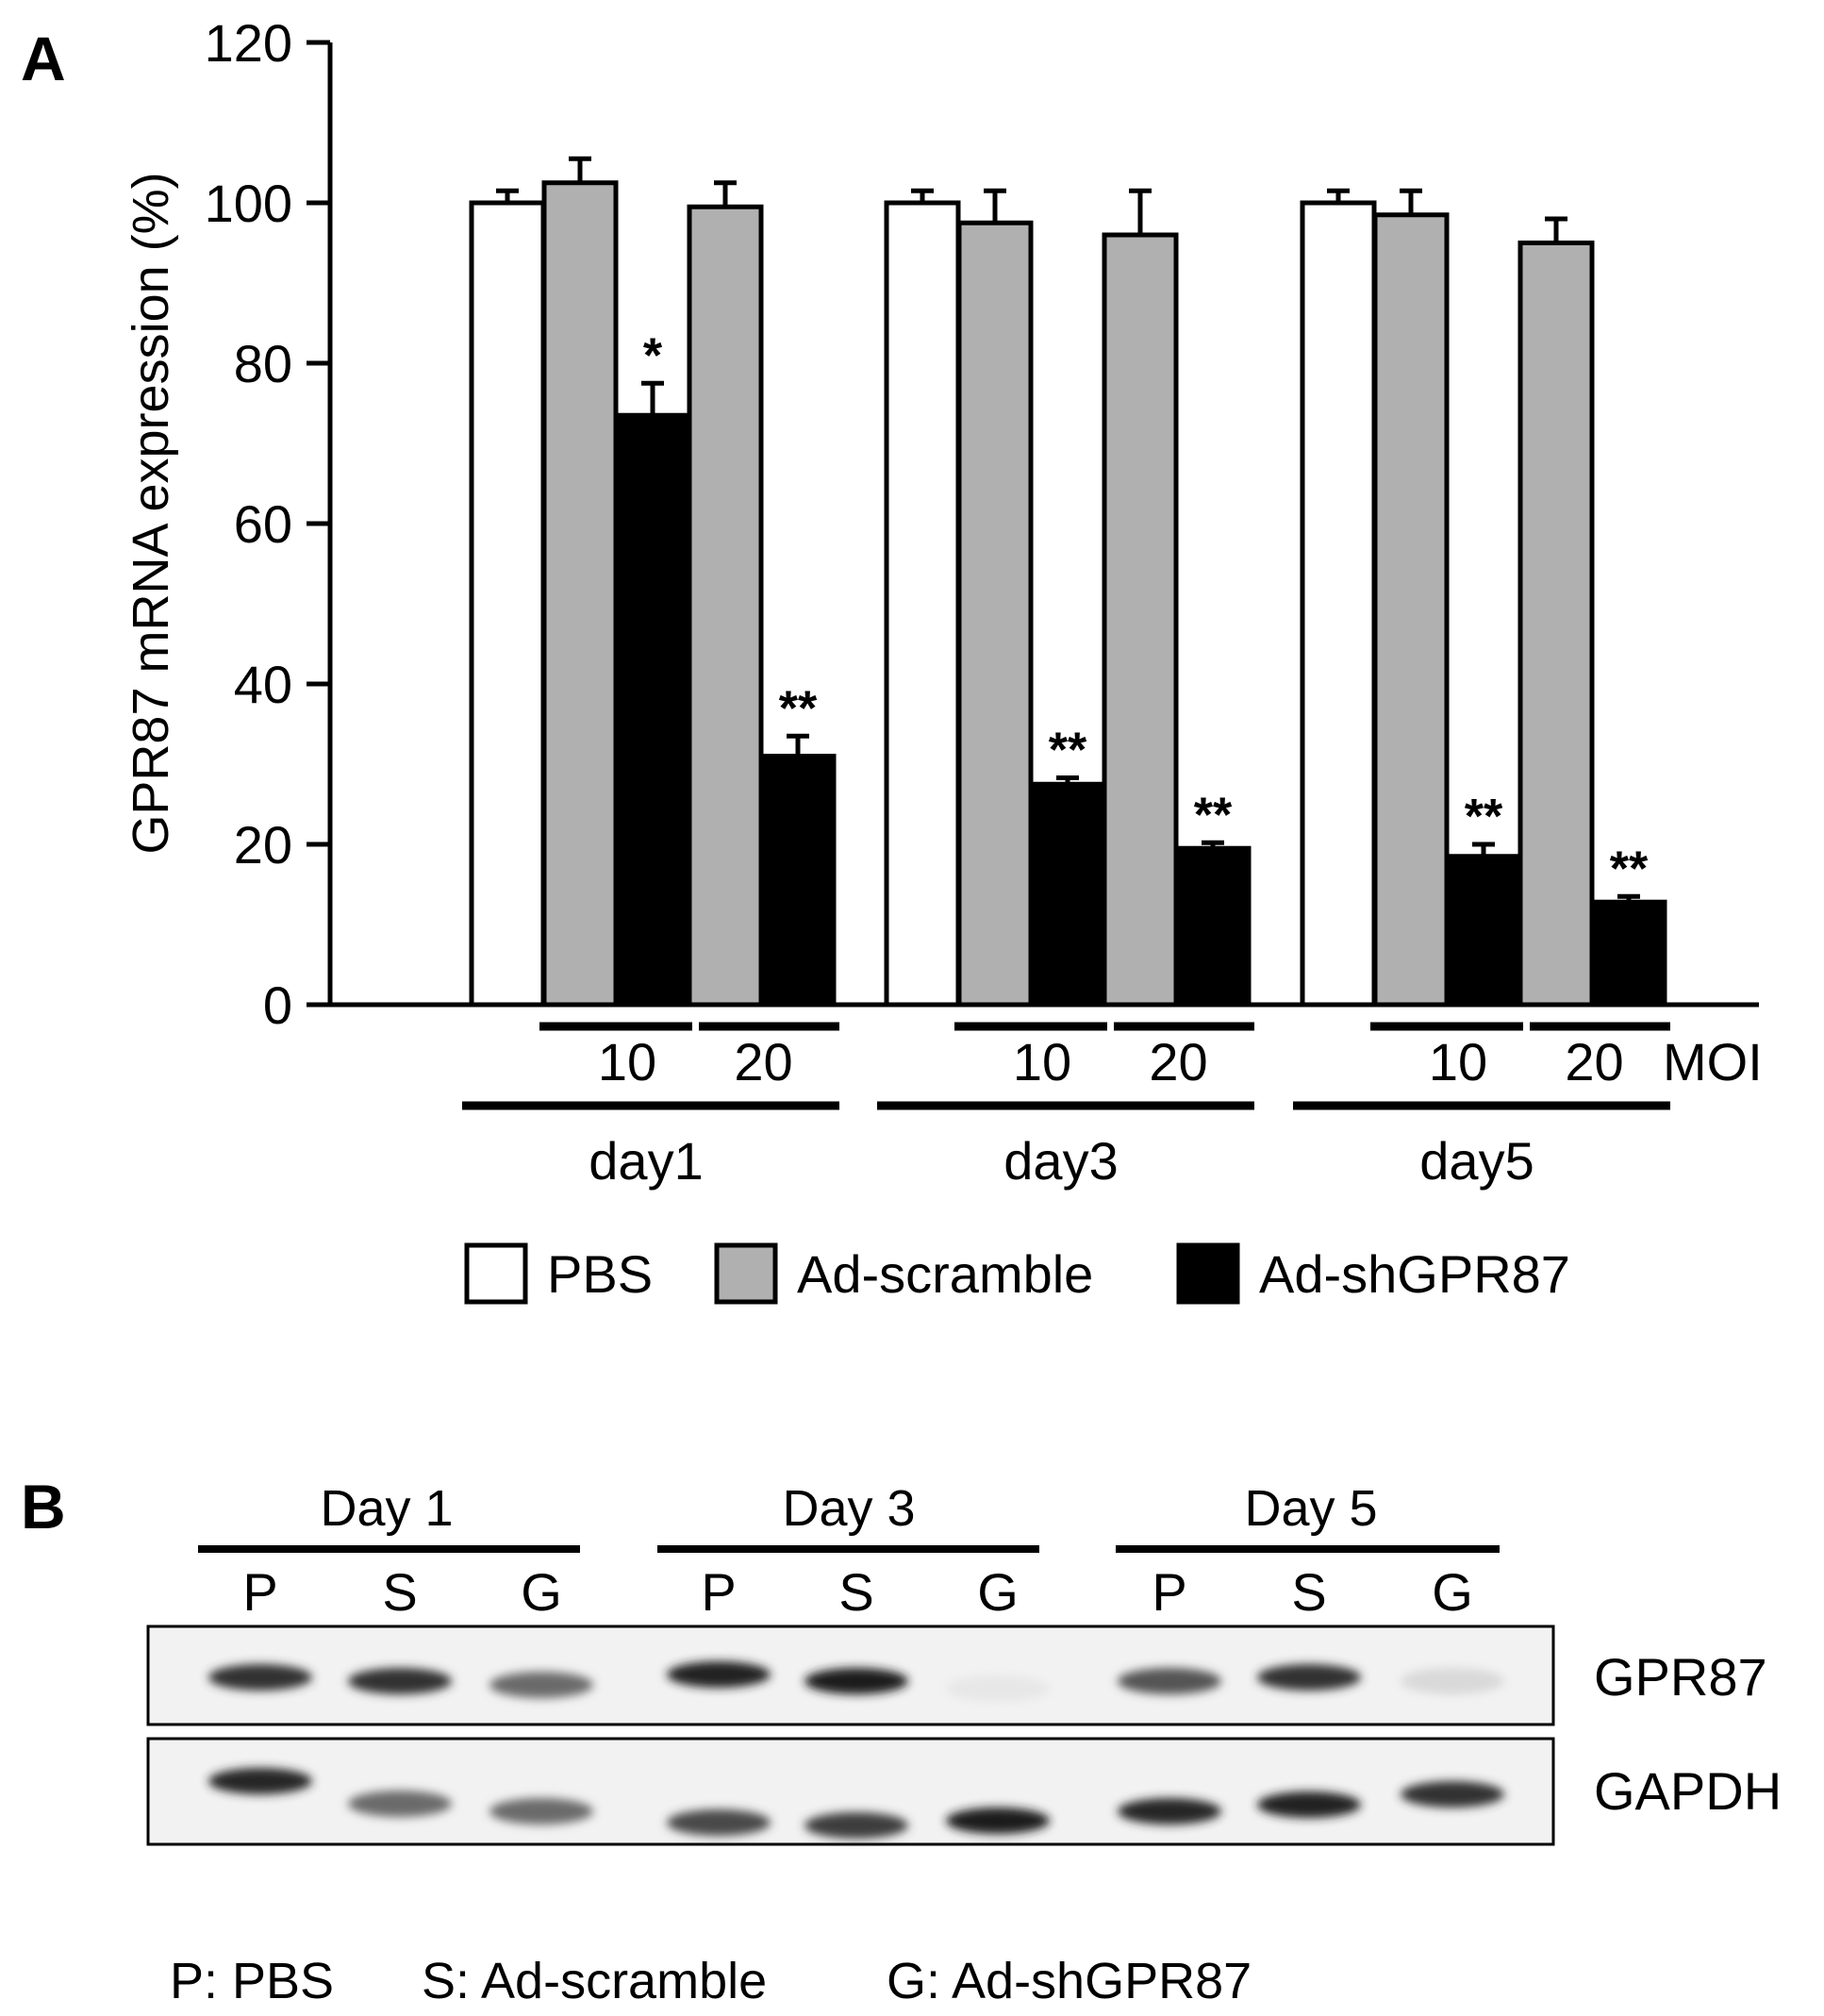 This screenshot has width=1824, height=2016. I want to click on y-tick-label: 120, so click(248, 43).